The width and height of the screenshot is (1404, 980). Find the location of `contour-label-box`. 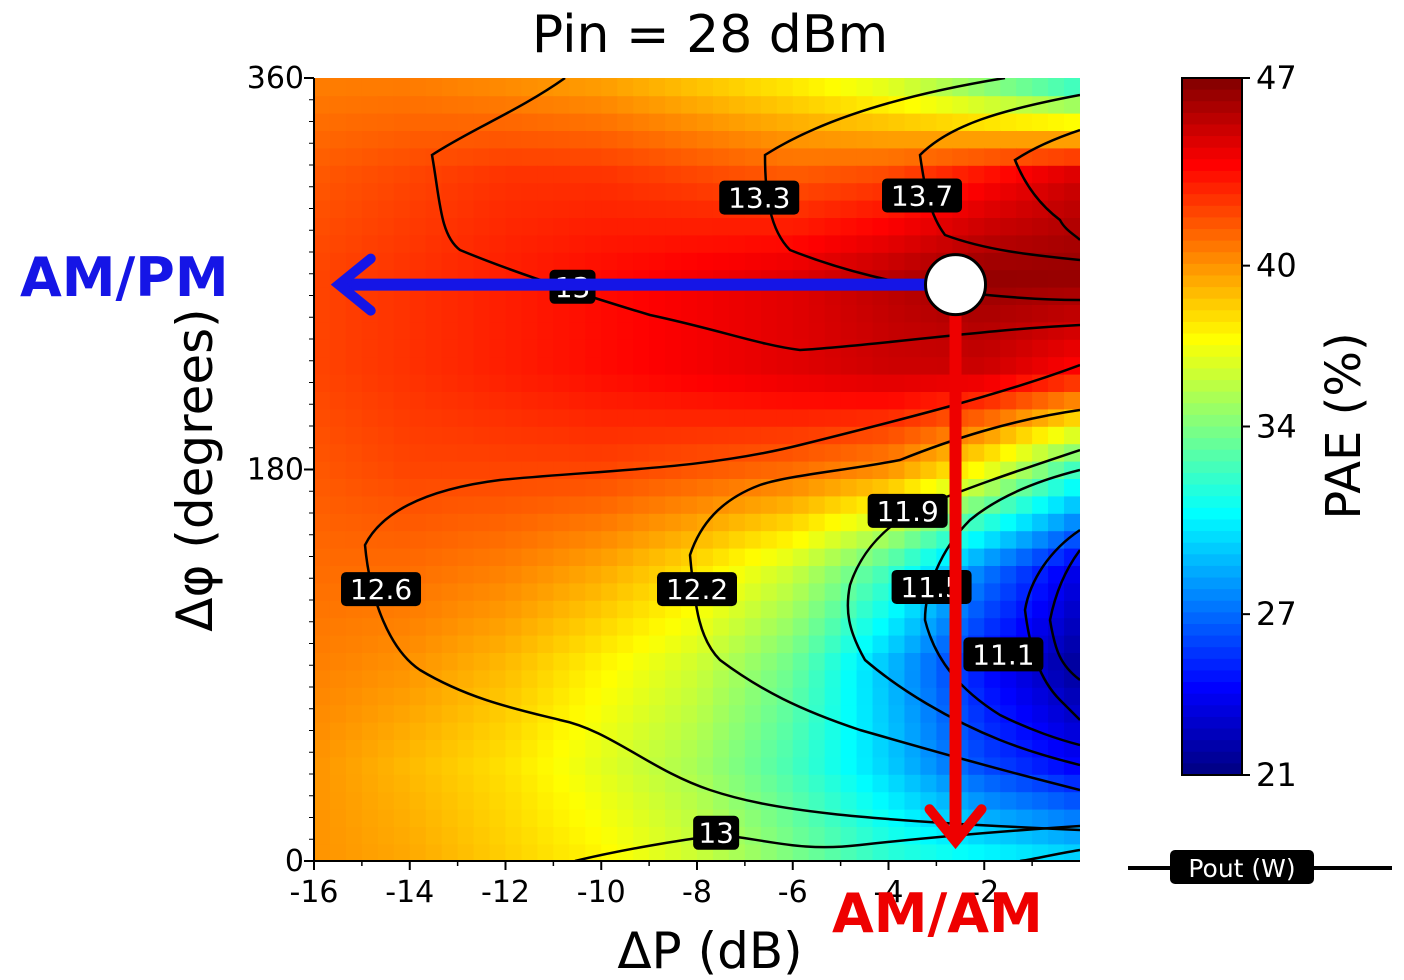

contour-label-box is located at coordinates (1003, 654).